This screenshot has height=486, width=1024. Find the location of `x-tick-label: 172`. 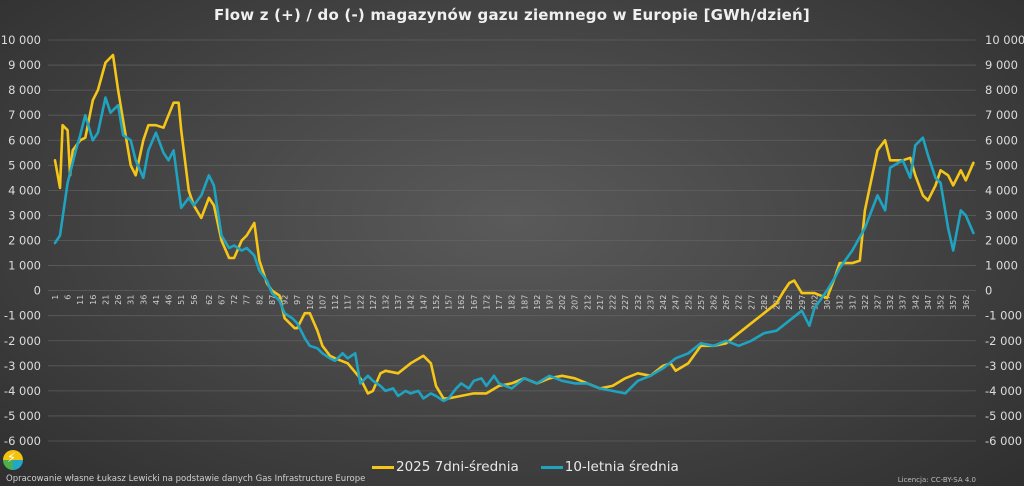

x-tick-label: 172 is located at coordinates (486, 302).